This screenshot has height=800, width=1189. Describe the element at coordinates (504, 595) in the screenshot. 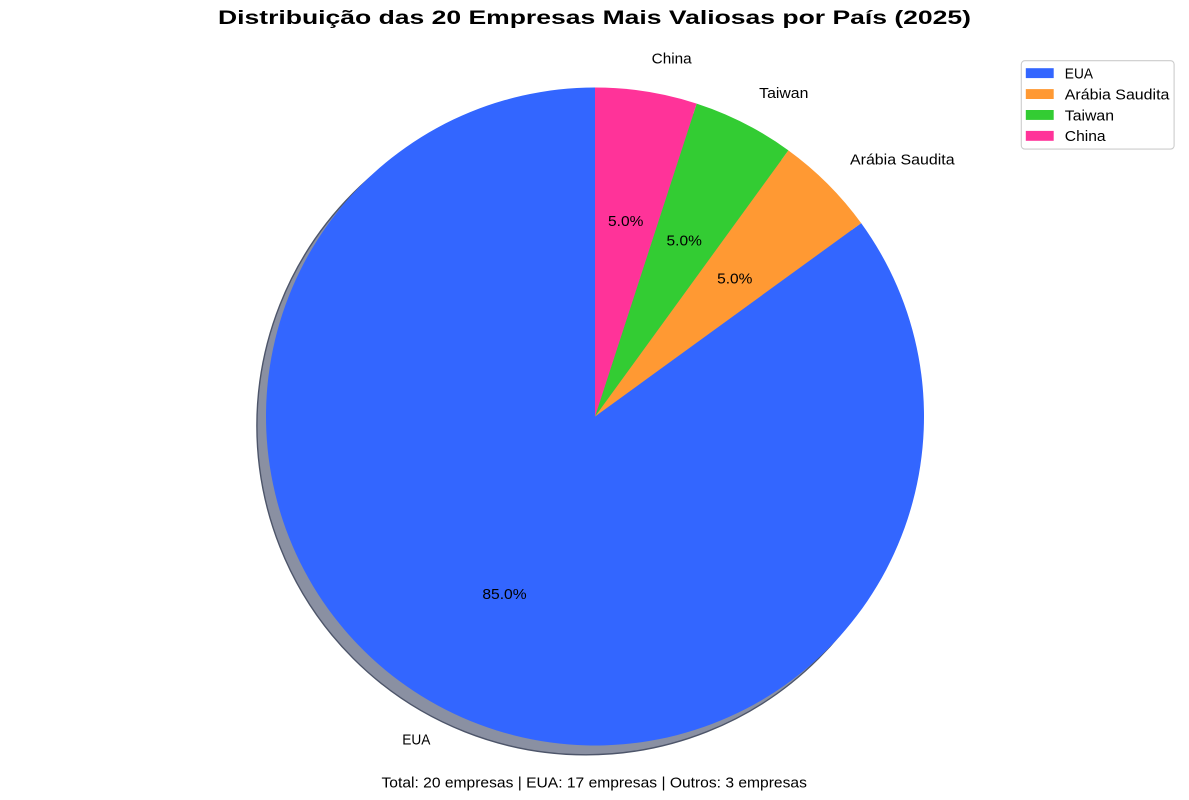

I see `svg-text: 85.0%` at that location.